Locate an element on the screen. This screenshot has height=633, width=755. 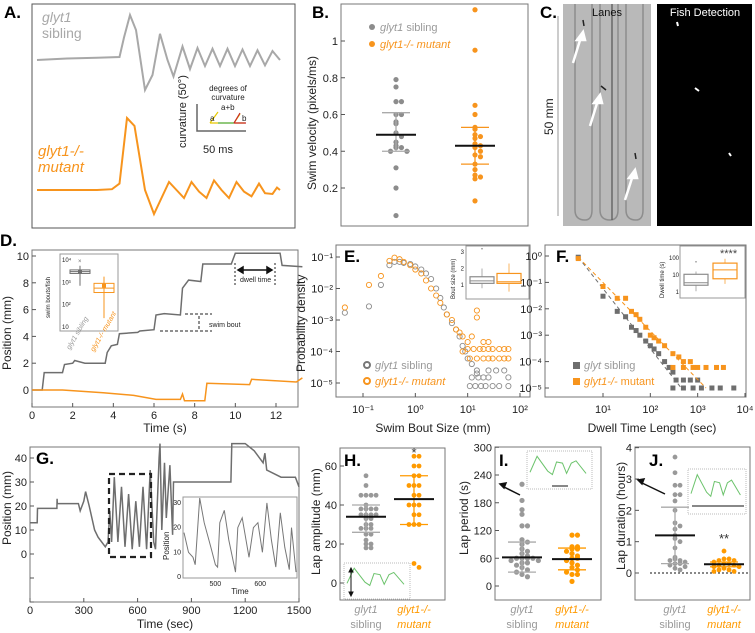
e-inset-box is located at coordinates (482, 280).